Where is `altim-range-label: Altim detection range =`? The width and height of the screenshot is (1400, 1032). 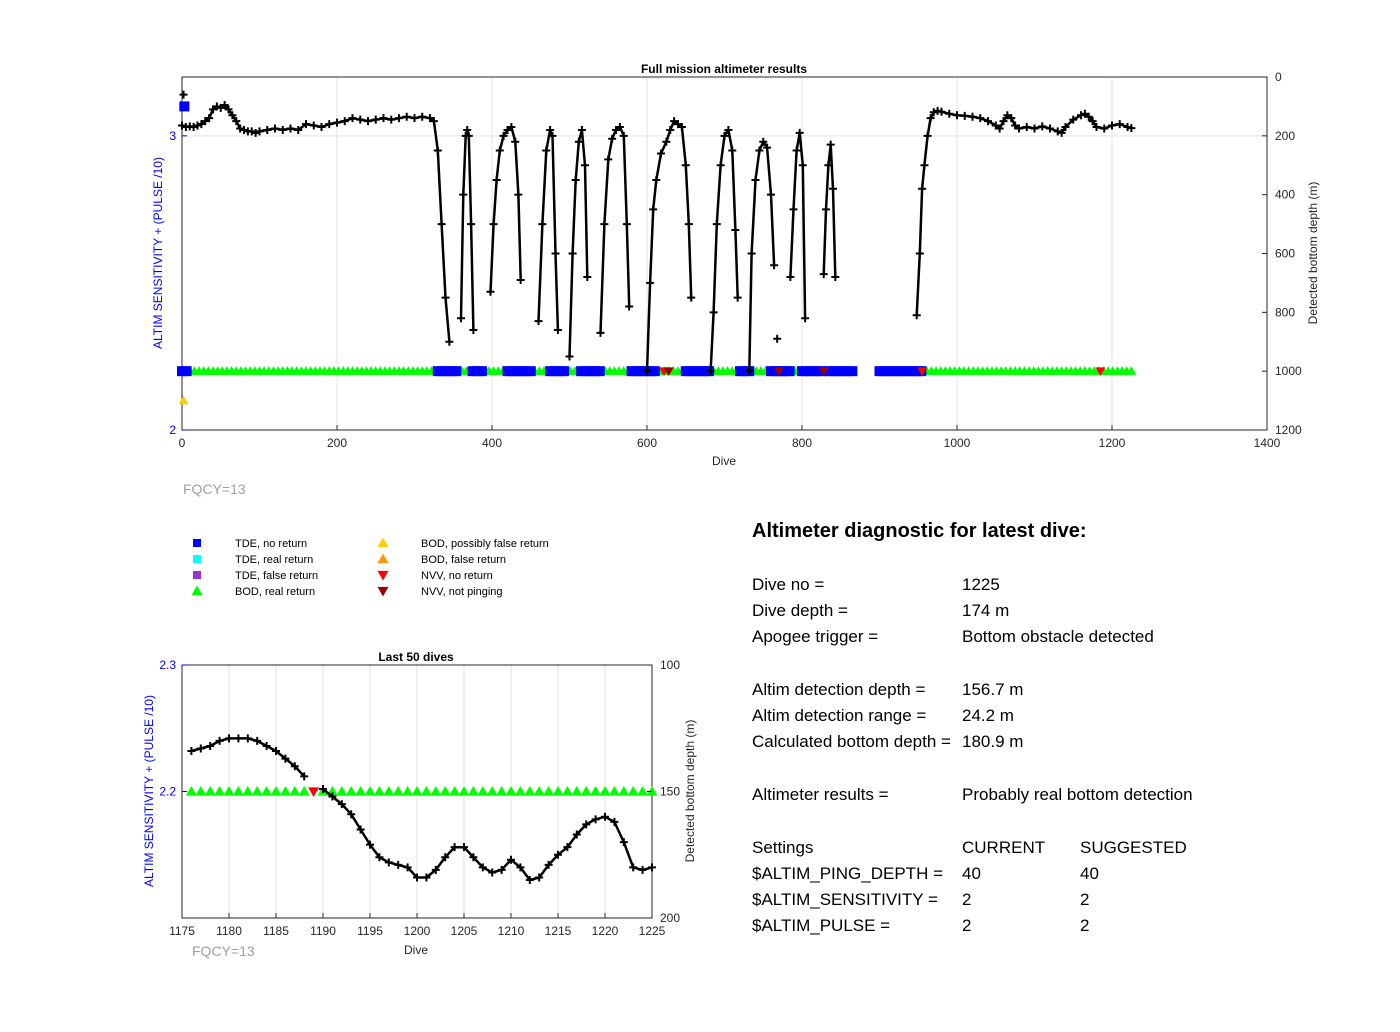
altim-range-label: Altim detection range = is located at coordinates (839, 715).